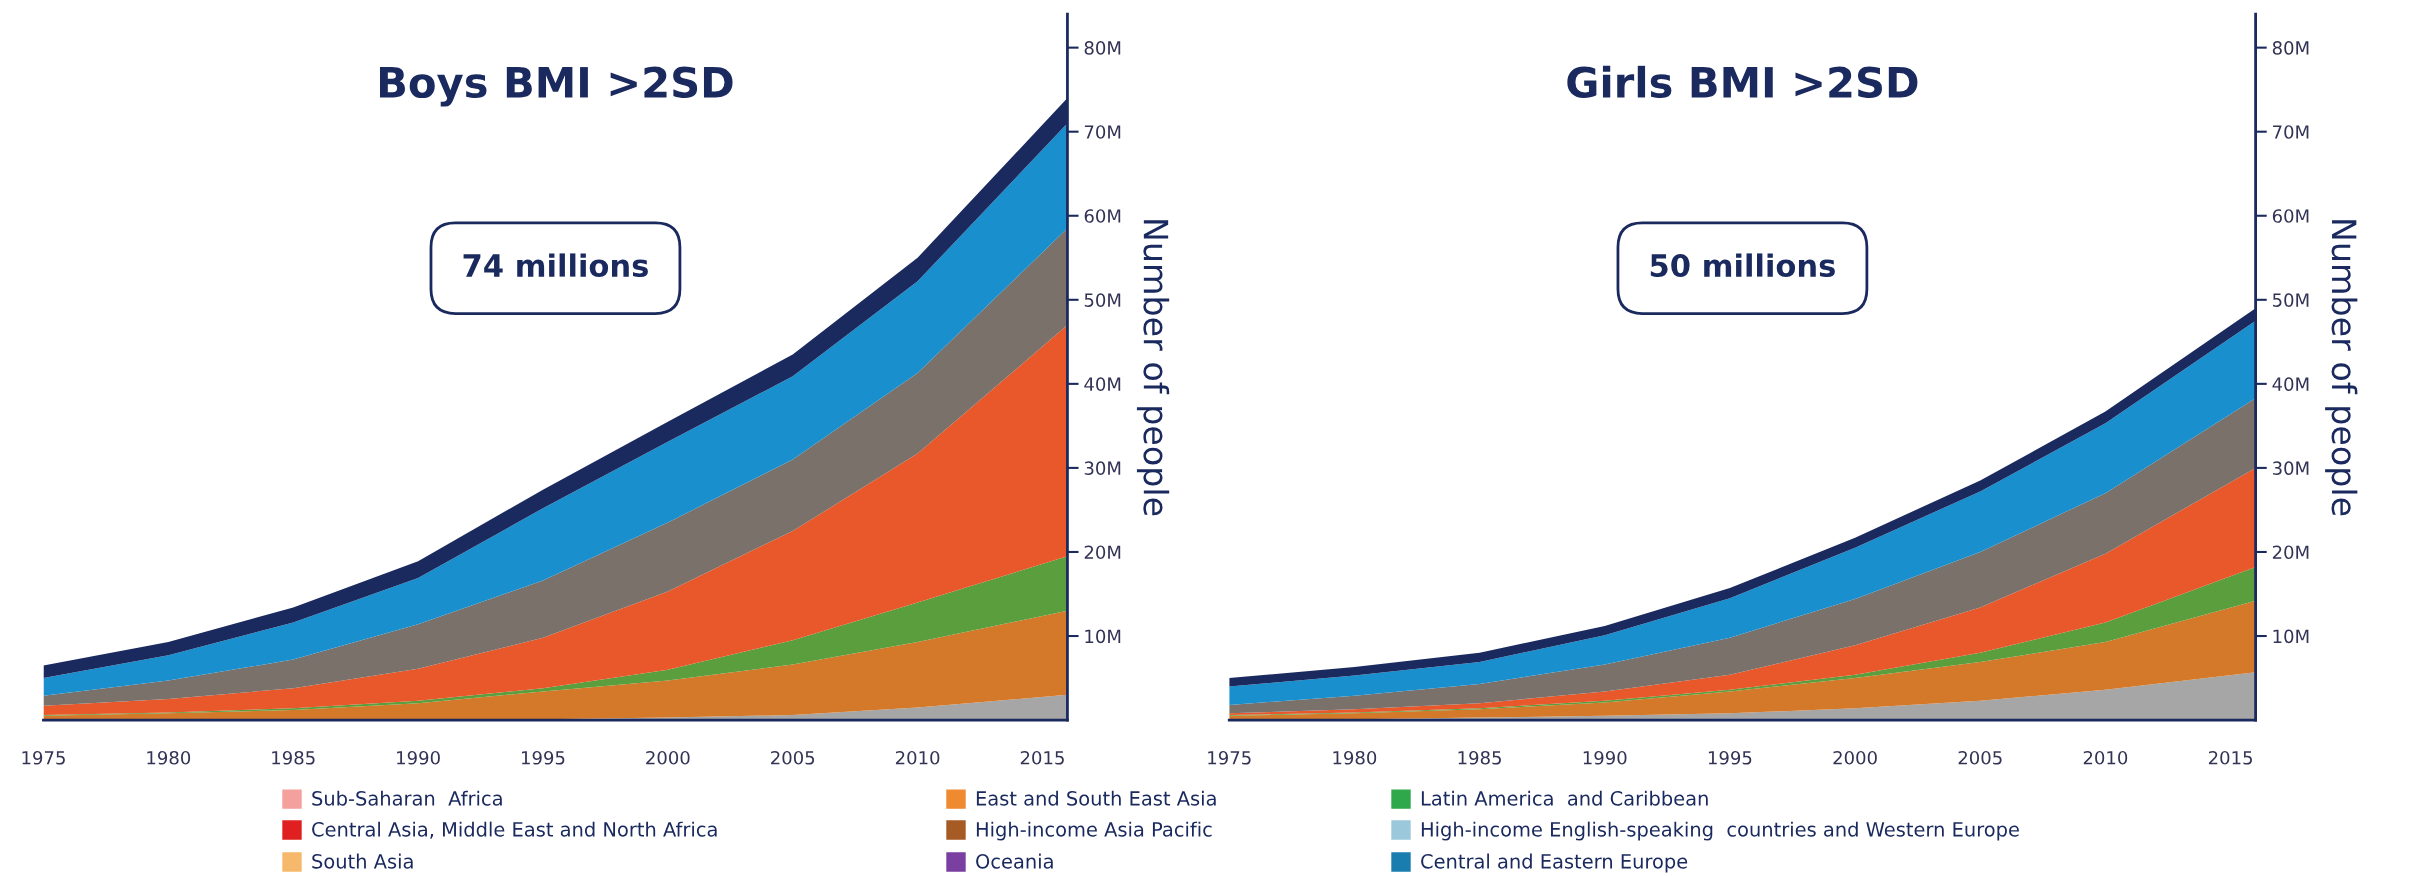  I want to click on category-label: High-income Asia Pacific, so click(1094, 831).